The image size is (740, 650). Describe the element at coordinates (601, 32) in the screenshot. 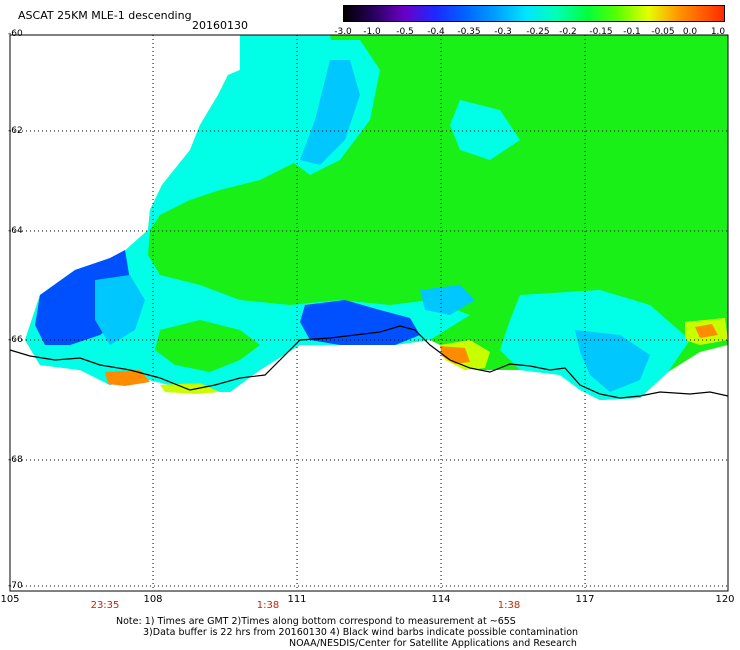

I see `colorbar-label: -0.15` at that location.